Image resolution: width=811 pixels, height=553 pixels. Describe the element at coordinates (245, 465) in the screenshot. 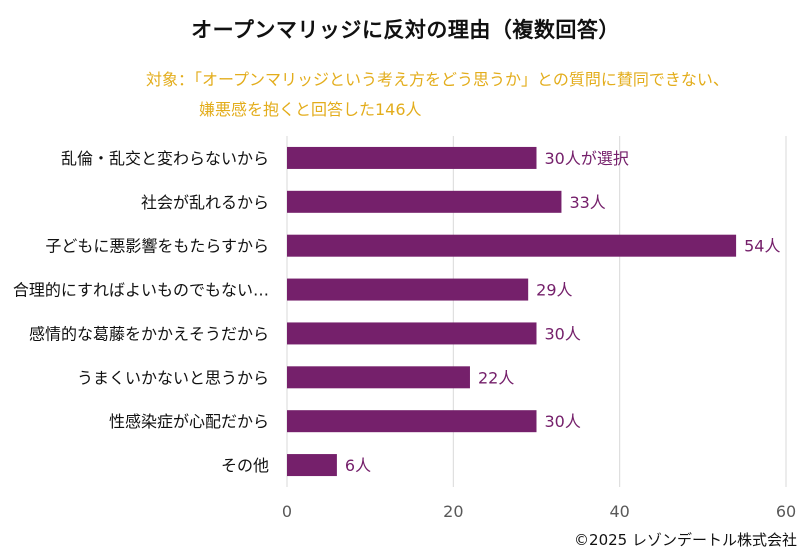

I see `category-label-7: その他` at that location.